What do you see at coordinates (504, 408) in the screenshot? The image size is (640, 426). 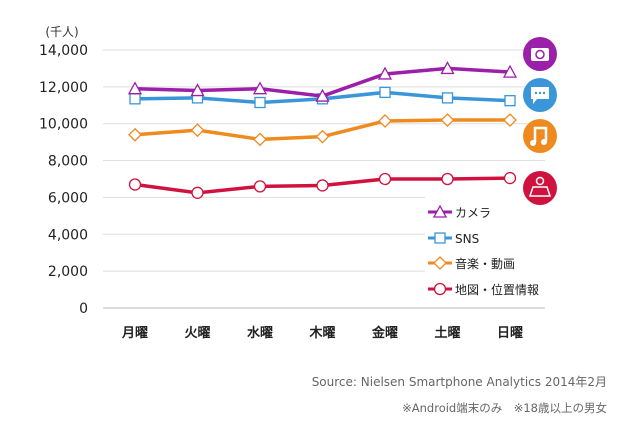 I see `note-text: ※Android端末のみ ※18歳以上の男女` at bounding box center [504, 408].